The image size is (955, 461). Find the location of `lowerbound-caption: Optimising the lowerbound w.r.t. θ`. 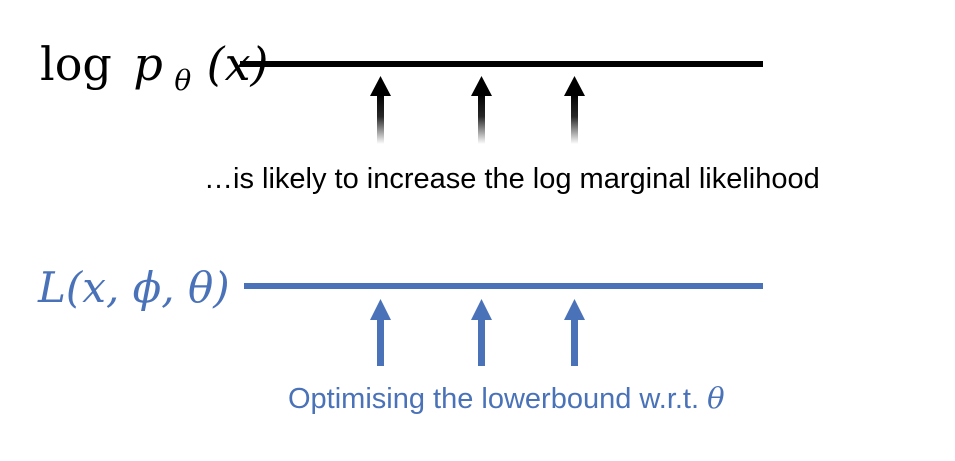

lowerbound-caption: Optimising the lowerbound w.r.t. θ is located at coordinates (506, 398).